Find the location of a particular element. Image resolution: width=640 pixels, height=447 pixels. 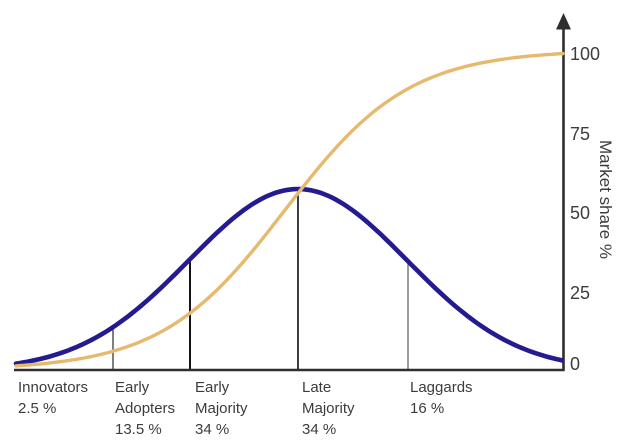

category-name: Adopters is located at coordinates (145, 408).